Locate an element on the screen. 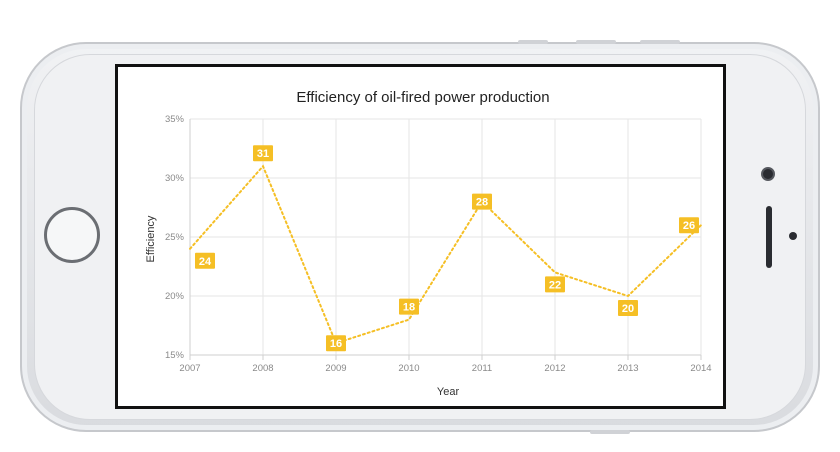 The height and width of the screenshot is (452, 840). data-label: 26 is located at coordinates (689, 225).